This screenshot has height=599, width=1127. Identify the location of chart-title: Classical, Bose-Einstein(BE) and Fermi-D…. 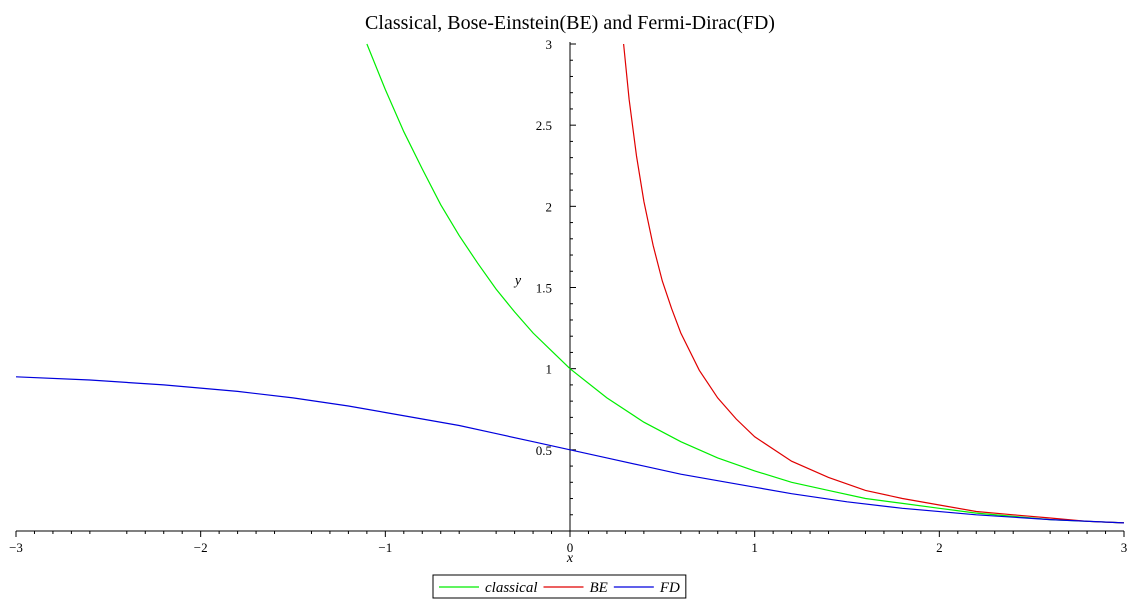
(570, 23).